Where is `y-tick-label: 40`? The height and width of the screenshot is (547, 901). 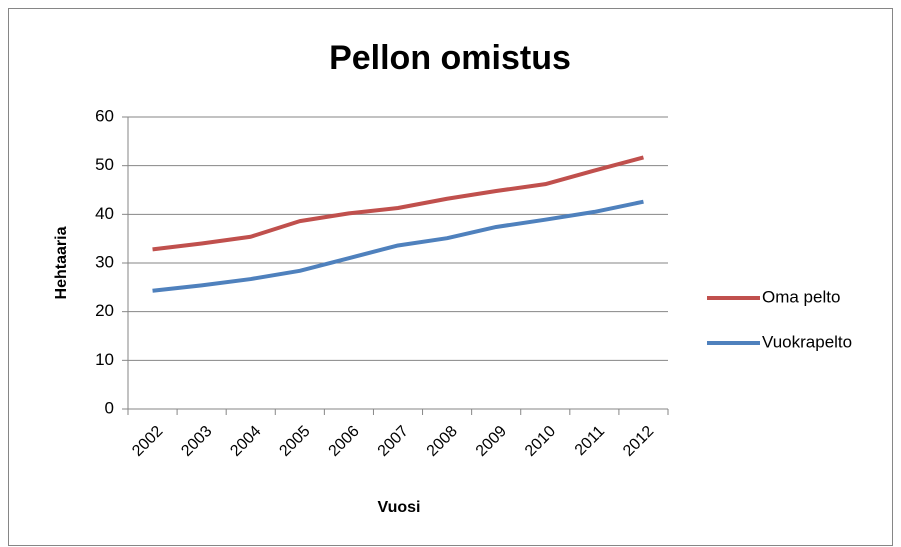 y-tick-label: 40 is located at coordinates (104, 213).